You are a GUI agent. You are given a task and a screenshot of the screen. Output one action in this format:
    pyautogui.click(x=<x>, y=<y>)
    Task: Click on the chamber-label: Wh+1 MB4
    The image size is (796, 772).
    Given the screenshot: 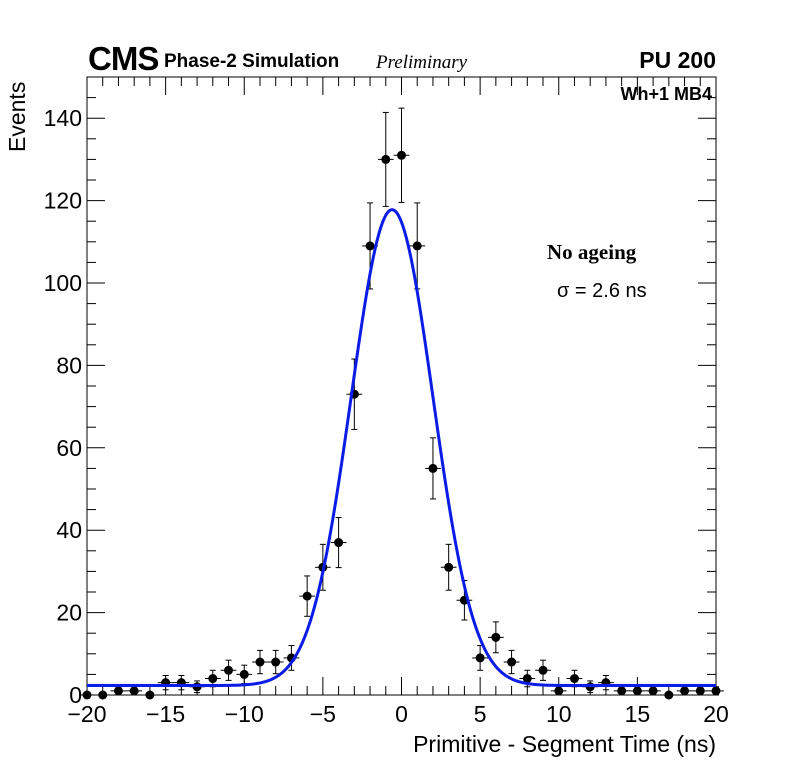 What is the action you would take?
    pyautogui.click(x=666, y=94)
    